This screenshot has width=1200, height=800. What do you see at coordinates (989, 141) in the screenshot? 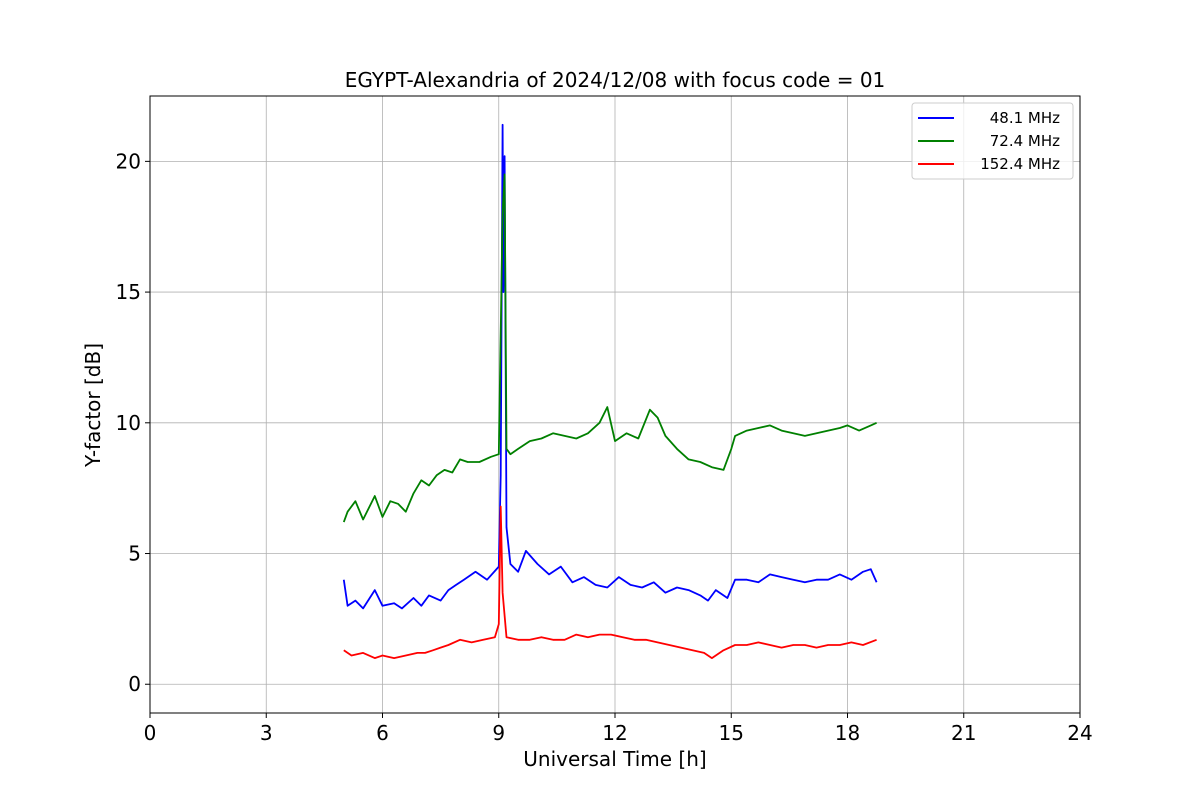
I see `legend-entries: 48.1 MHz 72.4 MHz 152.4 MHz` at bounding box center [989, 141].